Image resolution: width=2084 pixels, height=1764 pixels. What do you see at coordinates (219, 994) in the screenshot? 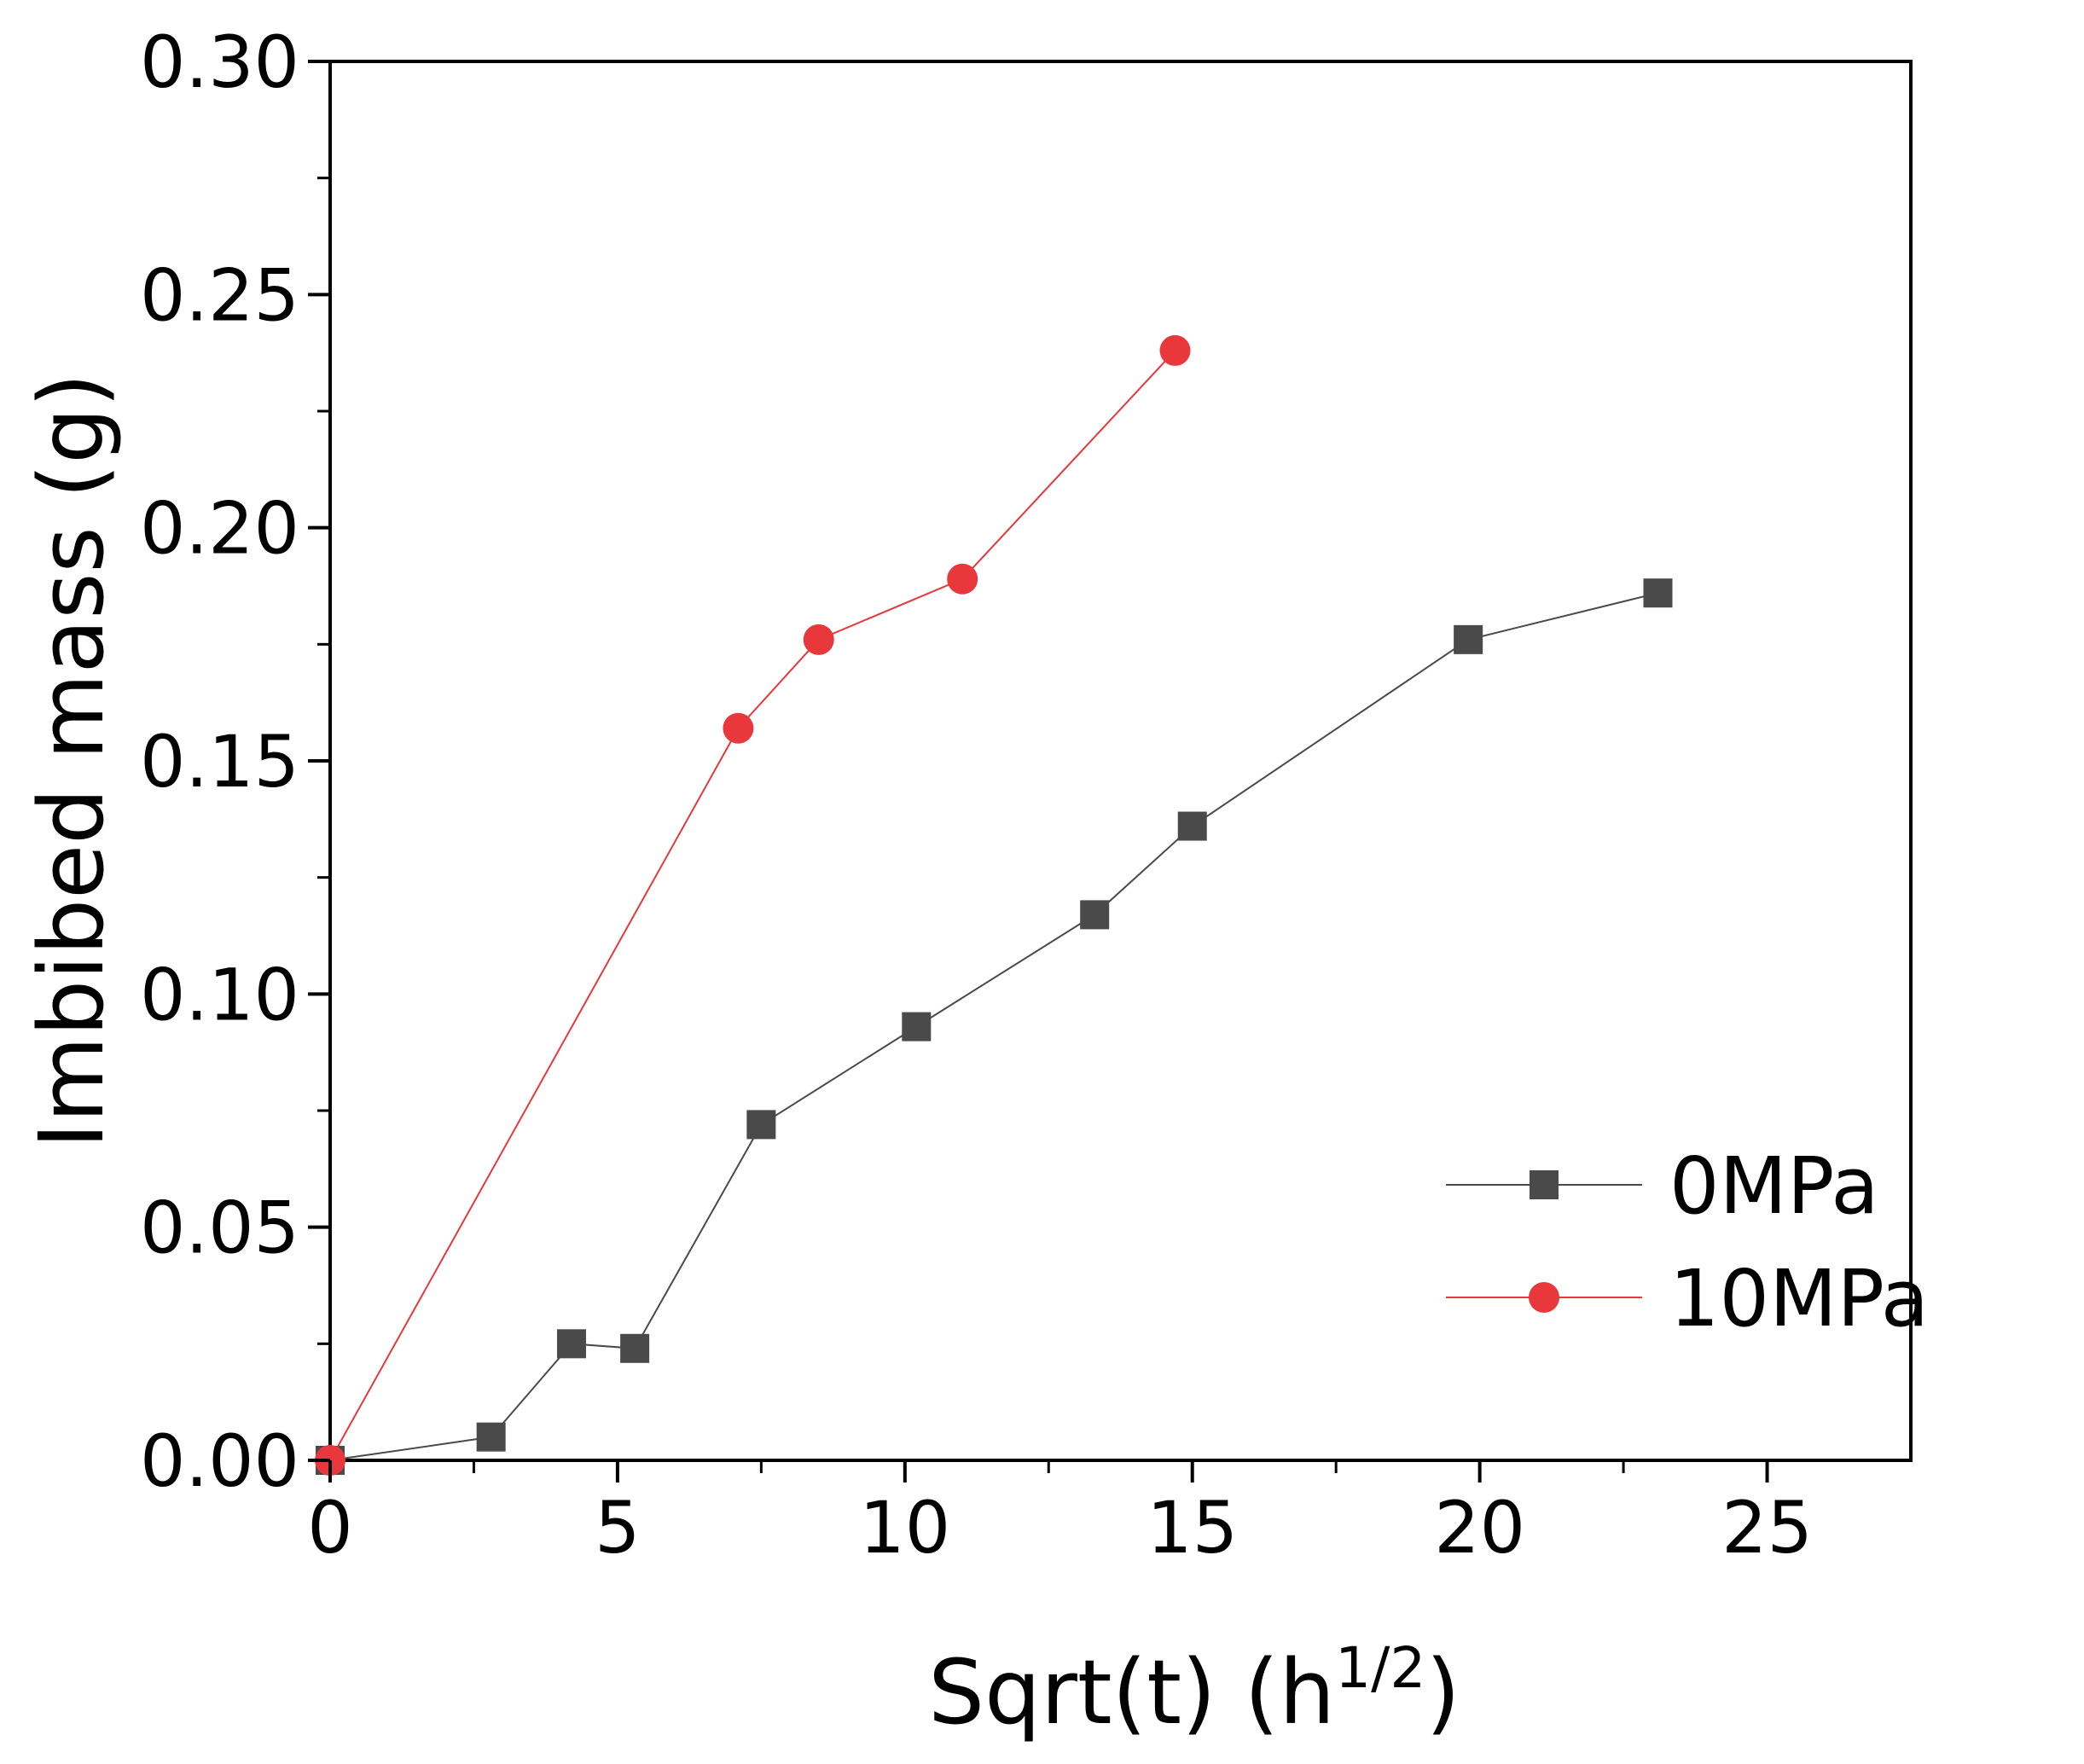
I see `y-tick-label: 0.10` at bounding box center [219, 994].